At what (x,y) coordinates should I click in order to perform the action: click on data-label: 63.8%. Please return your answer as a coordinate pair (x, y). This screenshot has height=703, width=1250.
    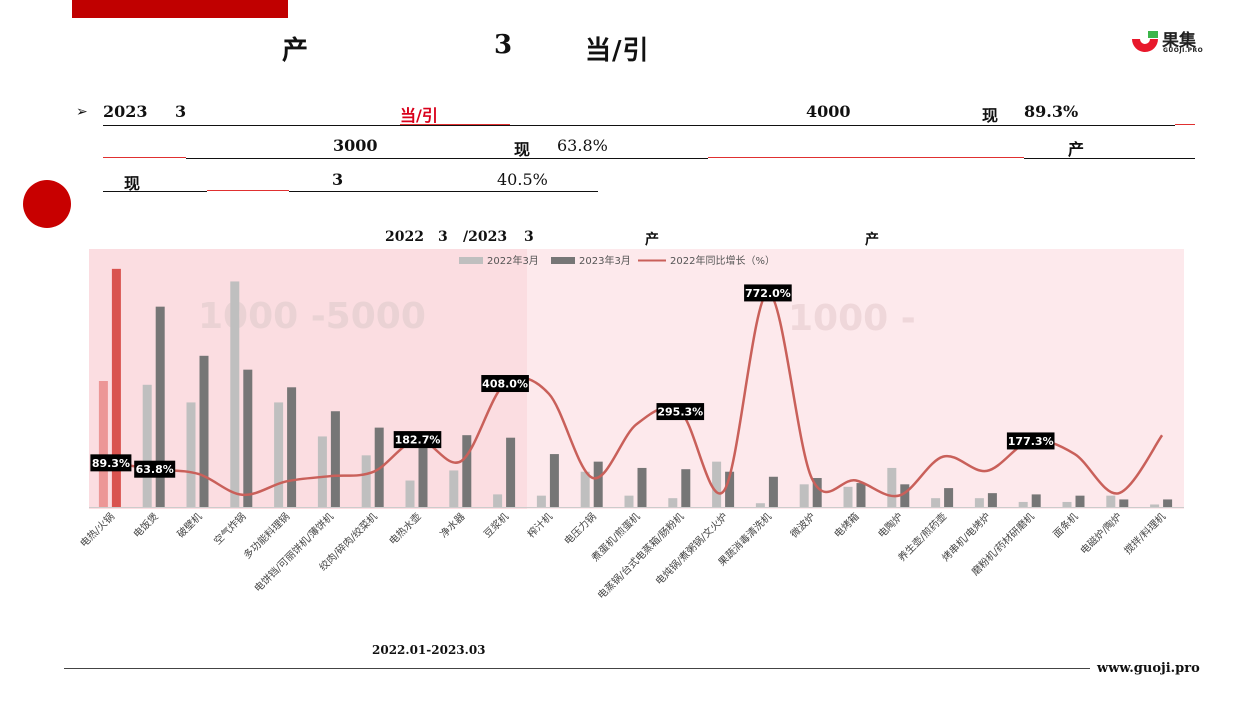
    Looking at the image, I should click on (155, 469).